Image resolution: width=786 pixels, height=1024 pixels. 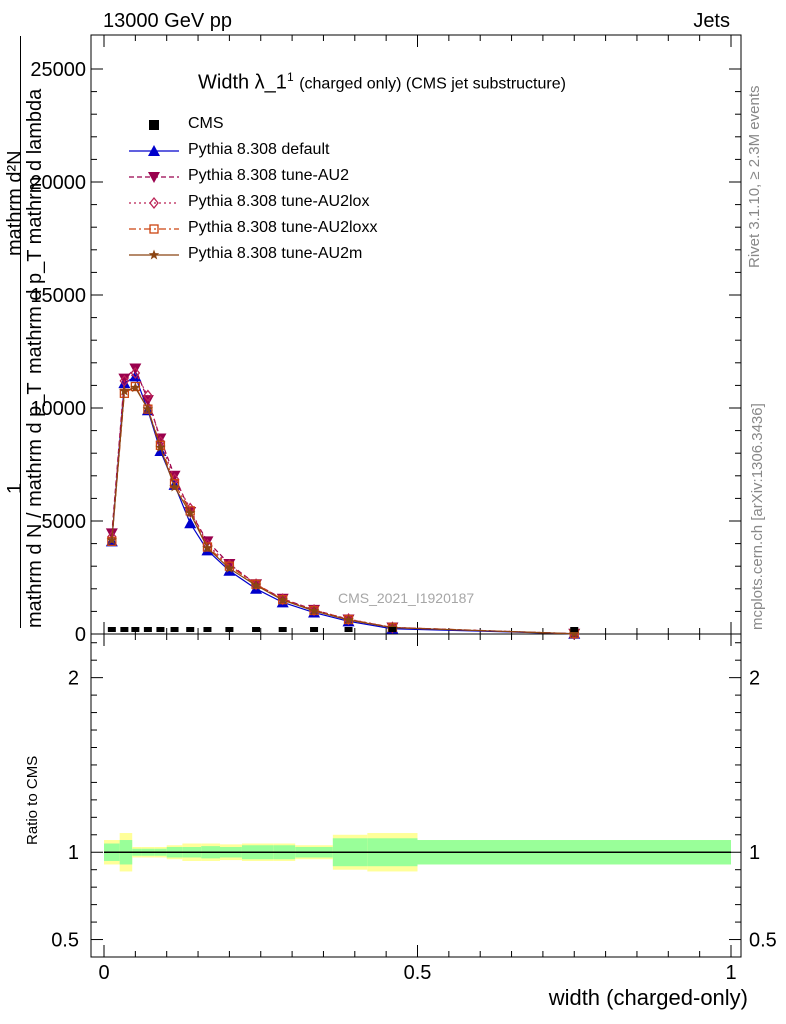 What do you see at coordinates (80, 635) in the screenshot?
I see `main-ytick-label: 0` at bounding box center [80, 635].